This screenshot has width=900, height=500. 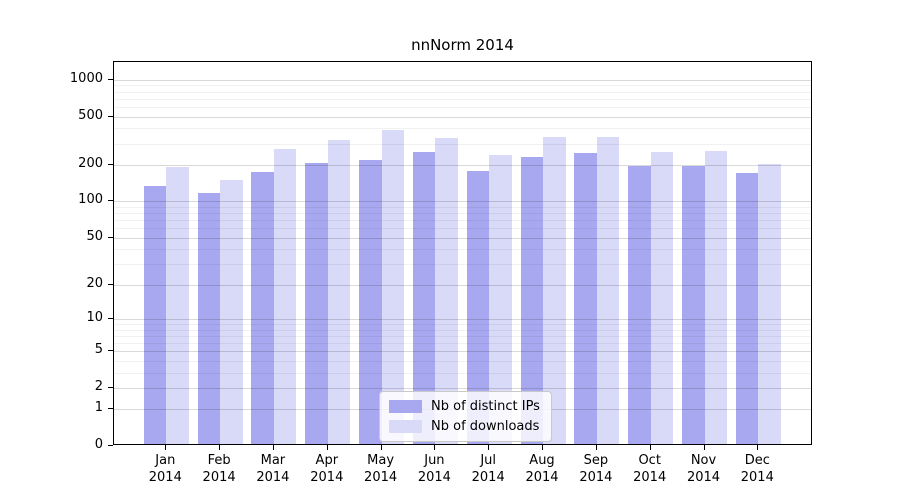 What do you see at coordinates (94, 317) in the screenshot?
I see `y-tick-label: 10` at bounding box center [94, 317].